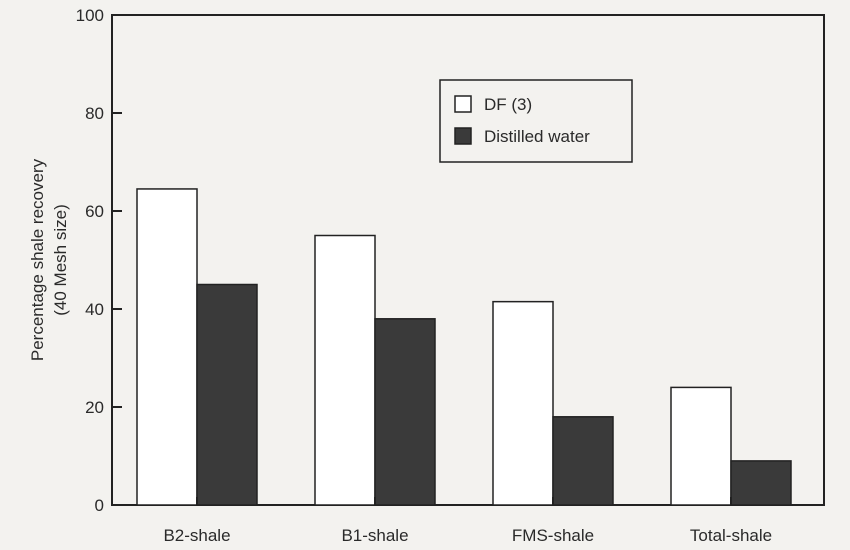 The image size is (850, 550). I want to click on legend-box, so click(536, 121).